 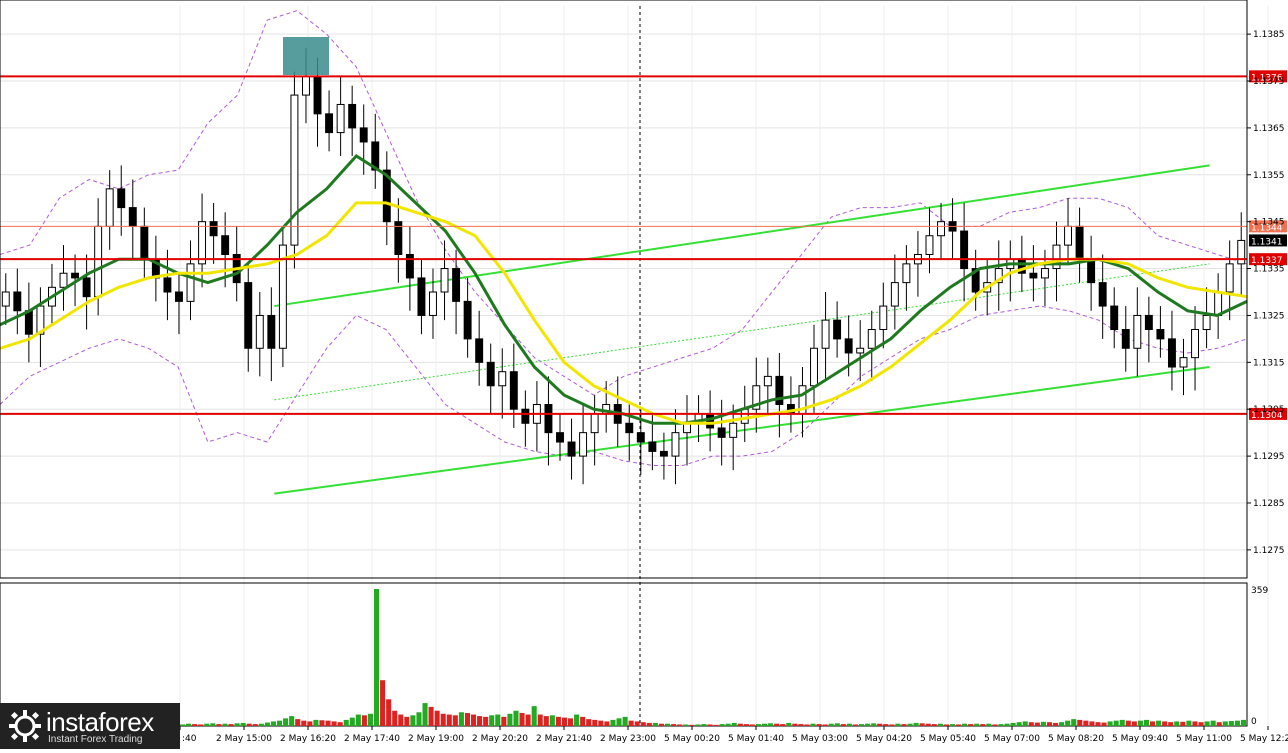 What do you see at coordinates (1269, 551) in the screenshot?
I see `price-tick-label: 1.1275` at bounding box center [1269, 551].